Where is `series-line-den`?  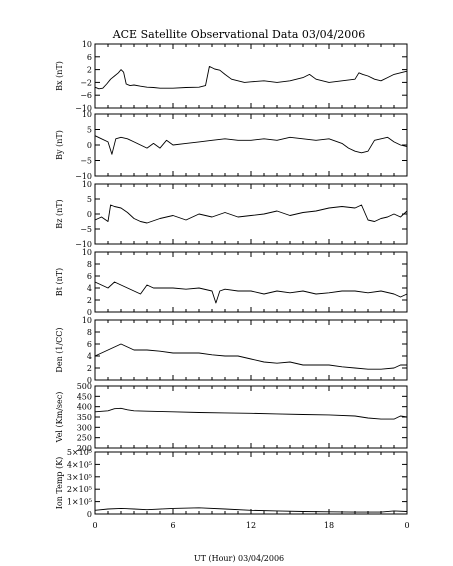 series-line-den is located at coordinates (250, 356).